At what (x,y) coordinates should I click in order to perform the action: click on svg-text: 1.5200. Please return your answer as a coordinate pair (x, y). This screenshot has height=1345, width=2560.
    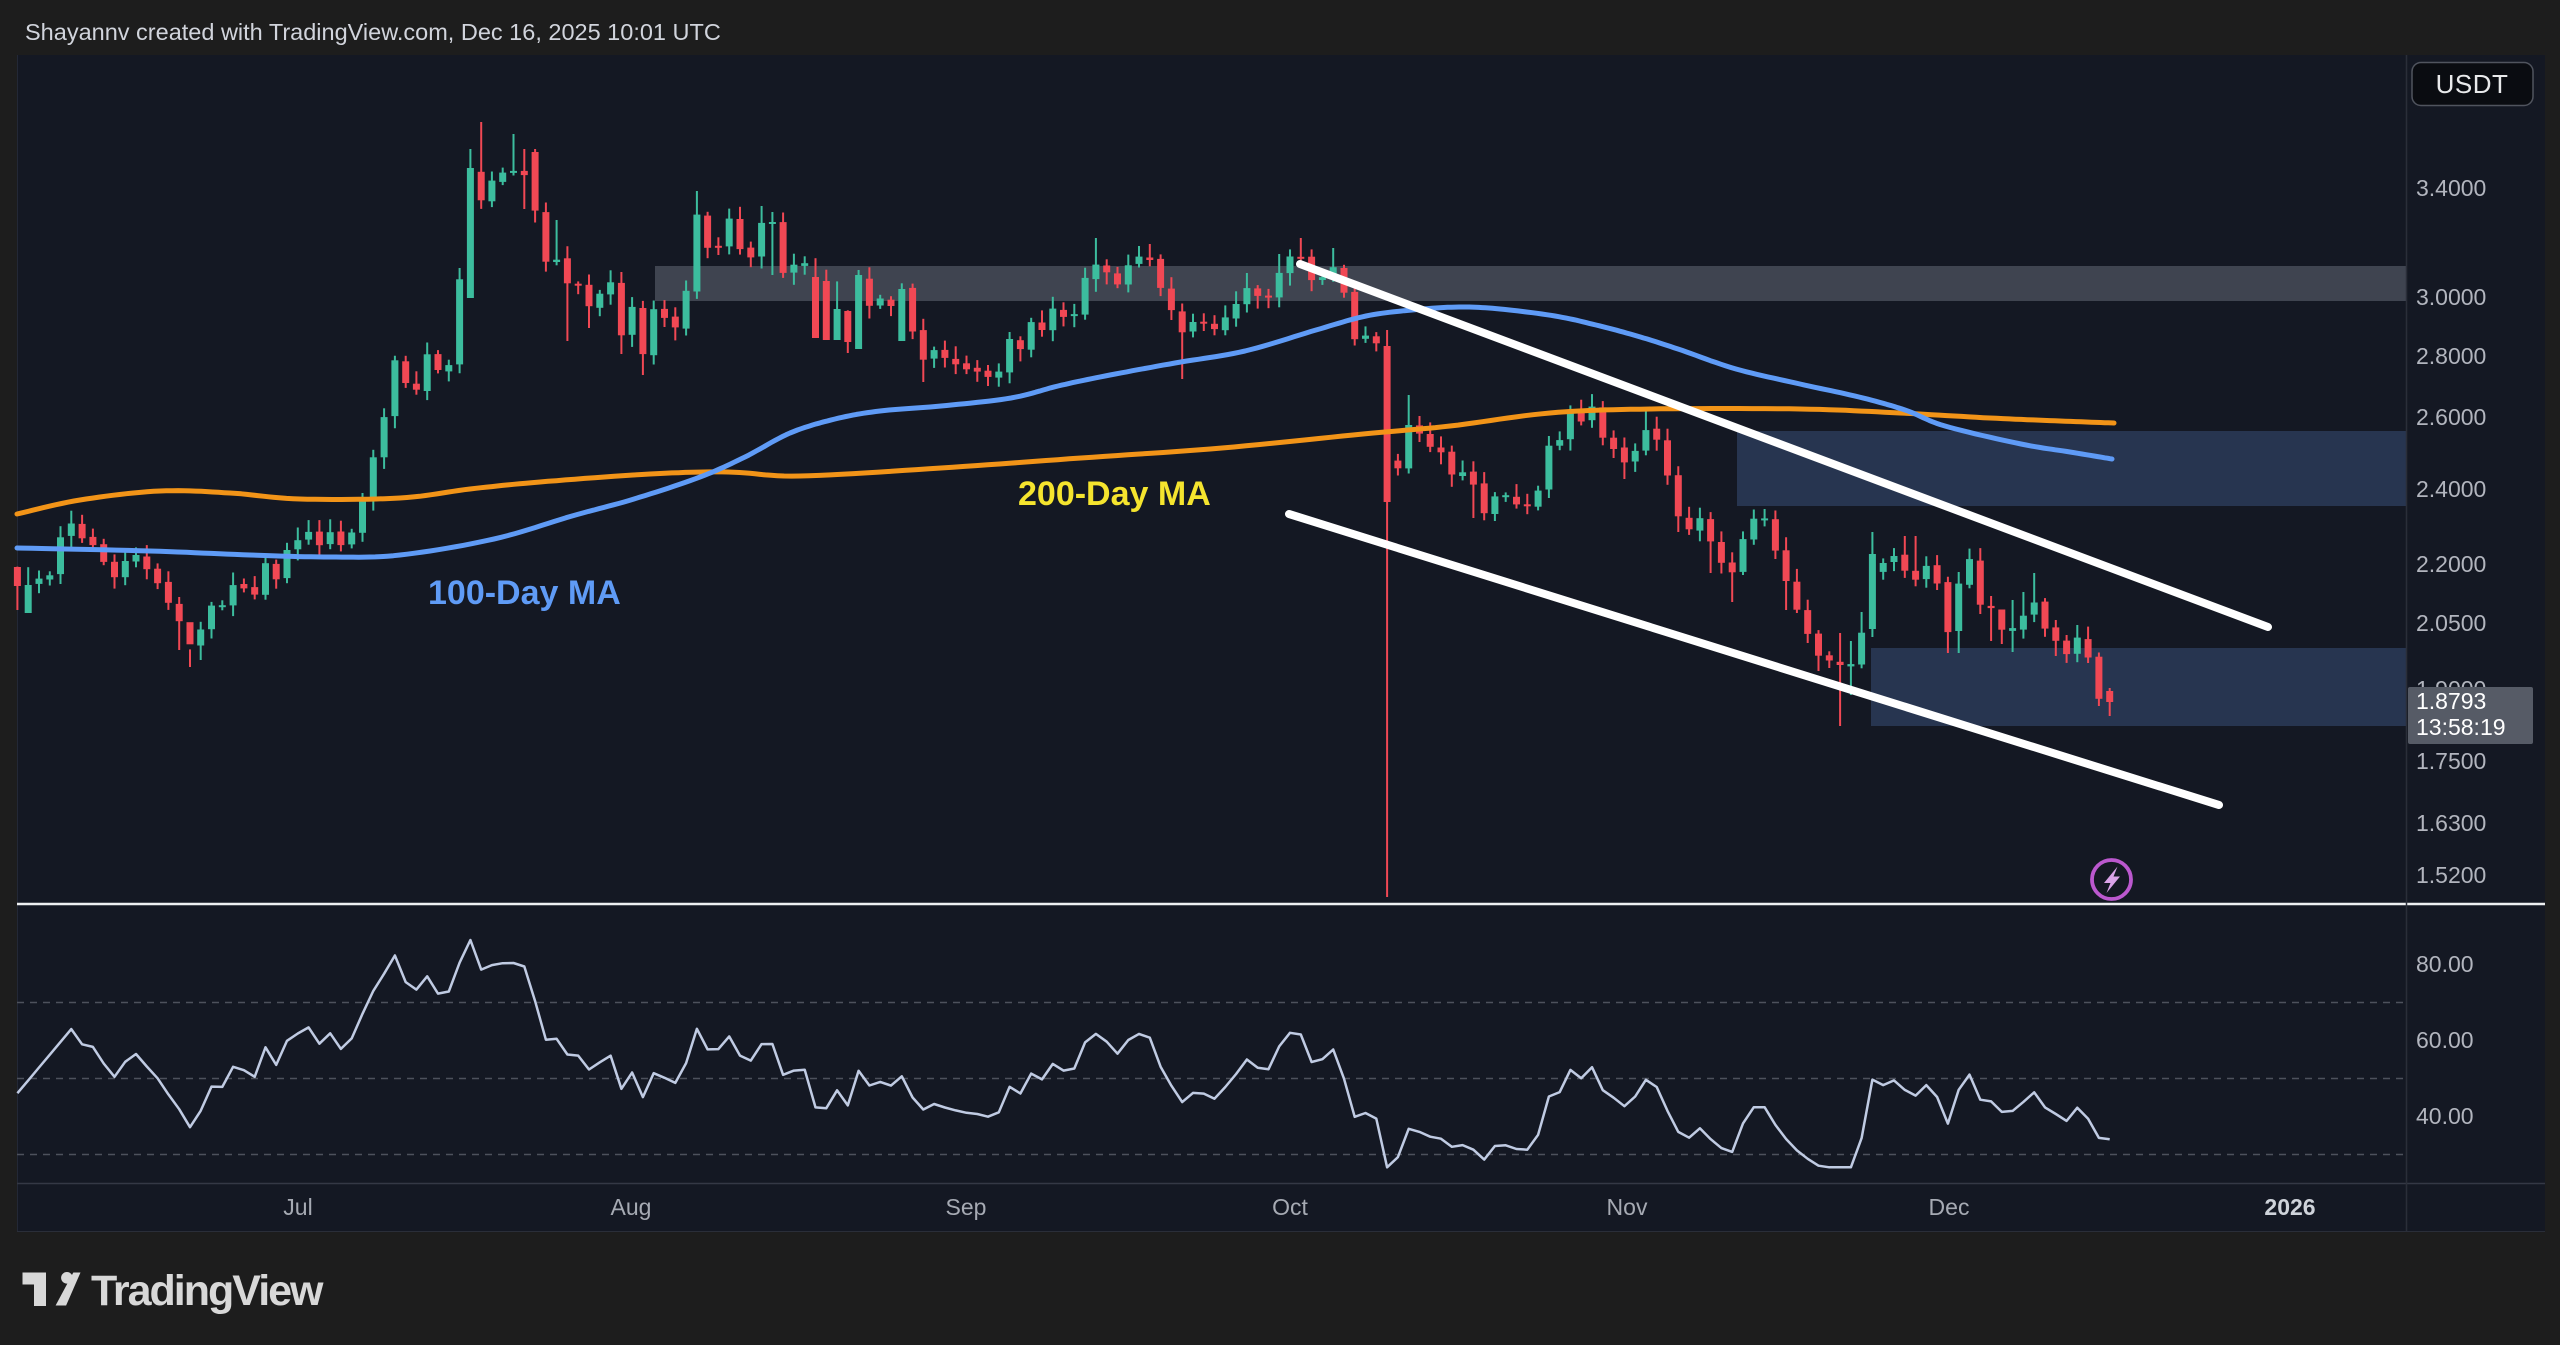
    Looking at the image, I should click on (2451, 875).